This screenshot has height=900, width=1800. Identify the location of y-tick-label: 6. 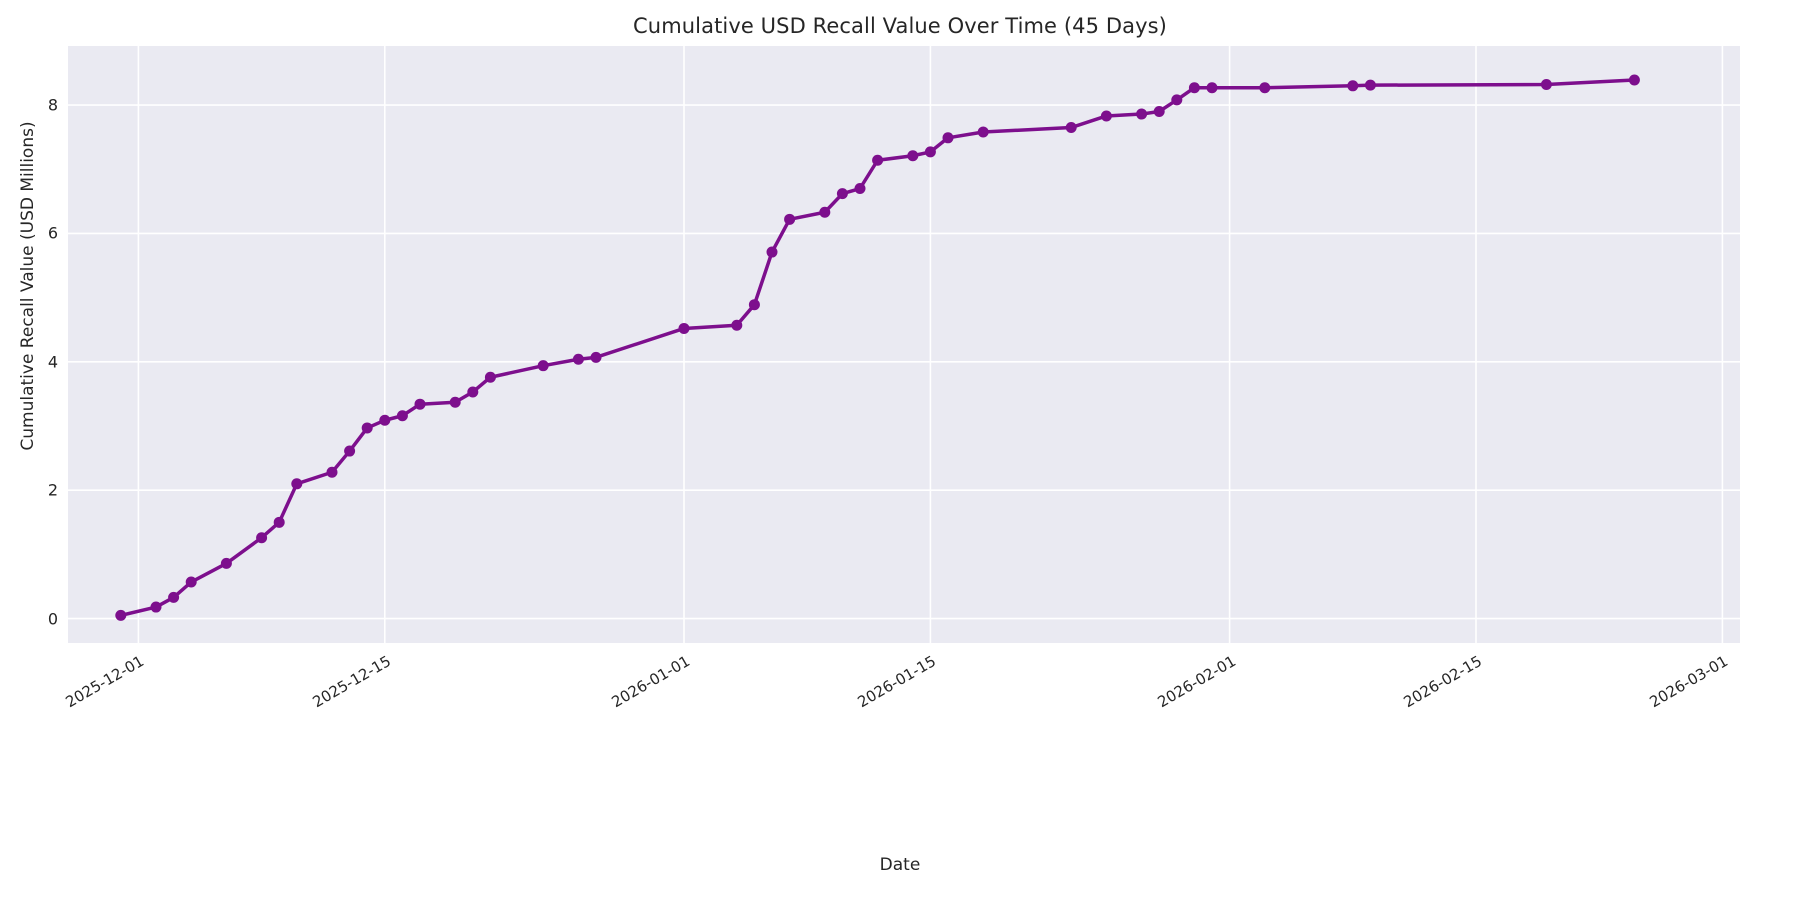
(52, 233).